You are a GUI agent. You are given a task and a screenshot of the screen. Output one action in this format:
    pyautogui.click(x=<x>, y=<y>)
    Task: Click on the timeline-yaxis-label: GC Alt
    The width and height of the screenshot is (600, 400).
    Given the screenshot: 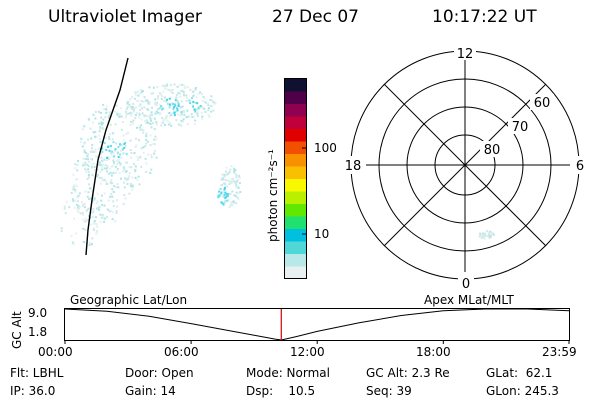 What is the action you would take?
    pyautogui.click(x=17, y=330)
    